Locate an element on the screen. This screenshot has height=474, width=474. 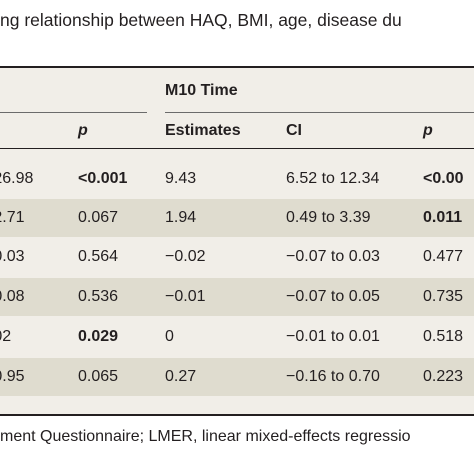
table-row: o 0.03 0.564 −0.02 −0.07 to 0.03 0.477 is located at coordinates (237, 257).